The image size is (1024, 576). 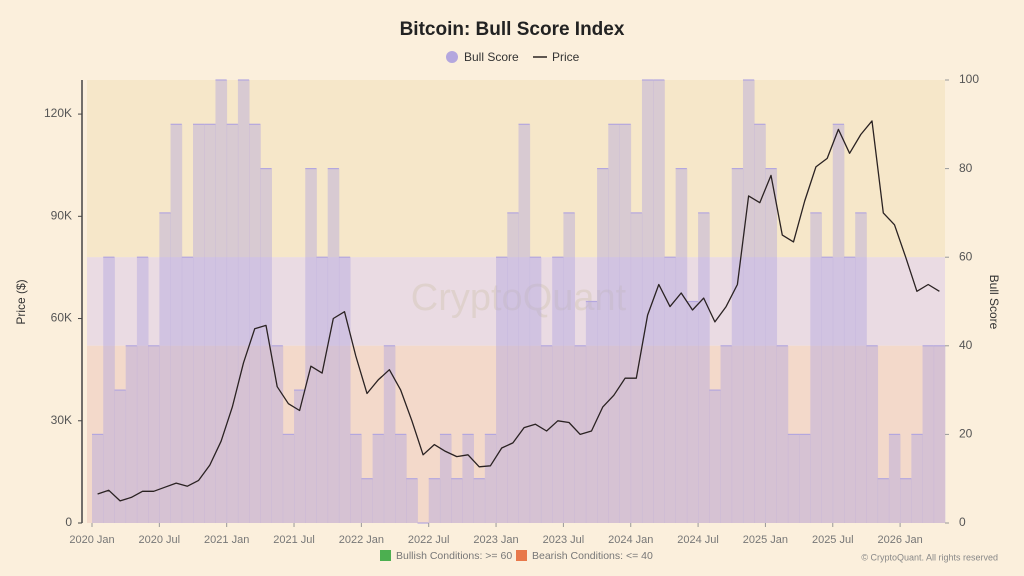 What do you see at coordinates (929, 557) in the screenshot?
I see `copyright: © CryptoQuant. All rights reserved` at bounding box center [929, 557].